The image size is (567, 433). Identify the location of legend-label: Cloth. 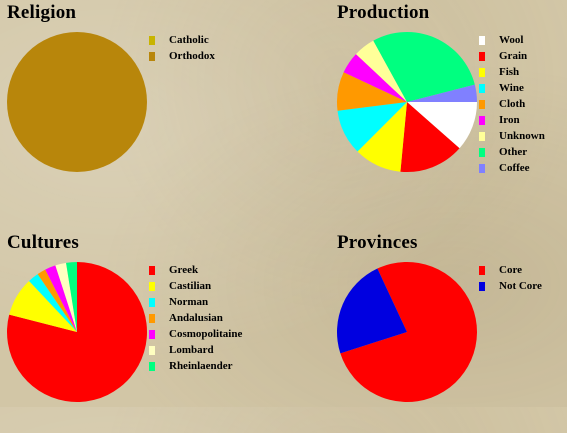
(512, 104).